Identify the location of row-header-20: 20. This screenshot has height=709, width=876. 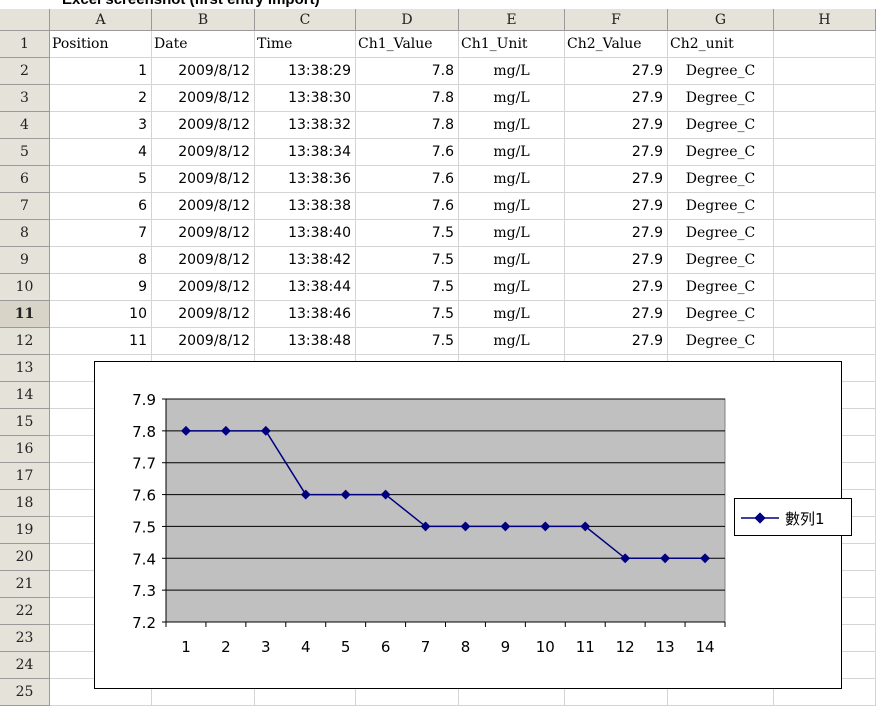
(25, 557).